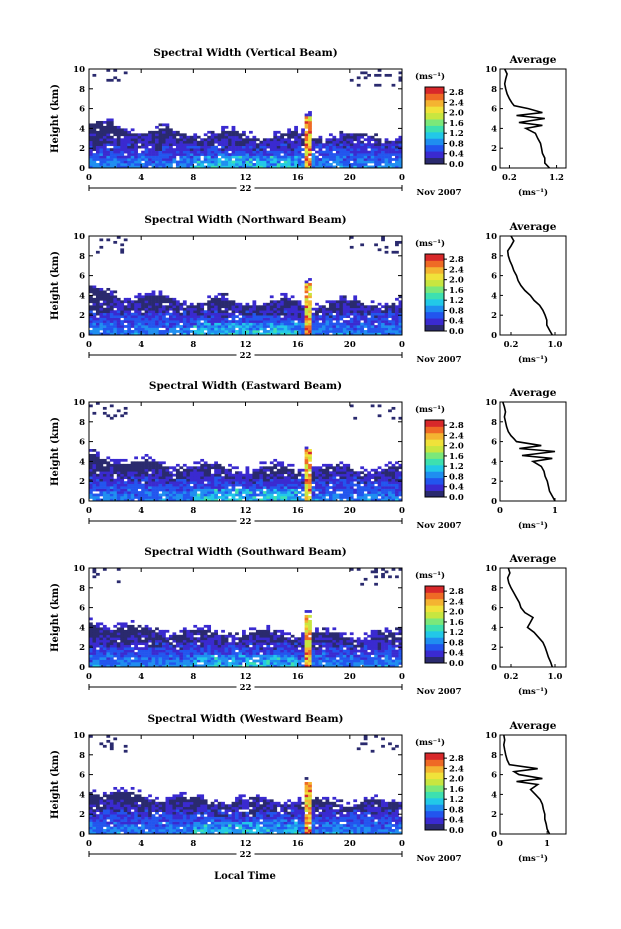 This screenshot has width=621, height=929. What do you see at coordinates (434, 142) in the screenshot?
I see `colorbar-swatch` at bounding box center [434, 142].